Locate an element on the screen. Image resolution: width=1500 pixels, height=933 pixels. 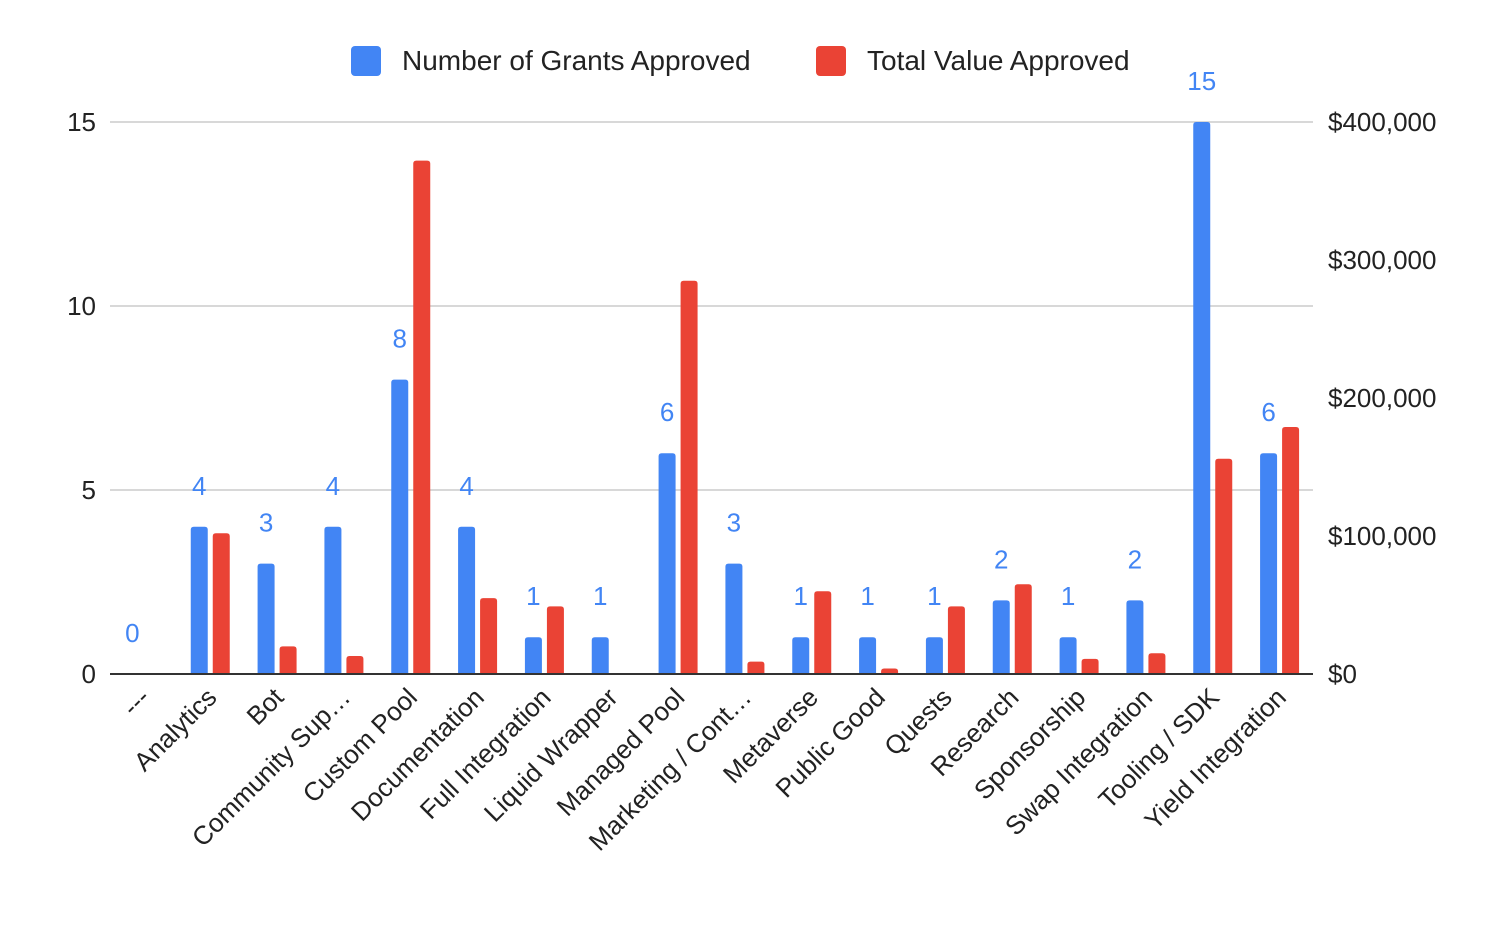
bar-value-community-sup is located at coordinates (355, 665).